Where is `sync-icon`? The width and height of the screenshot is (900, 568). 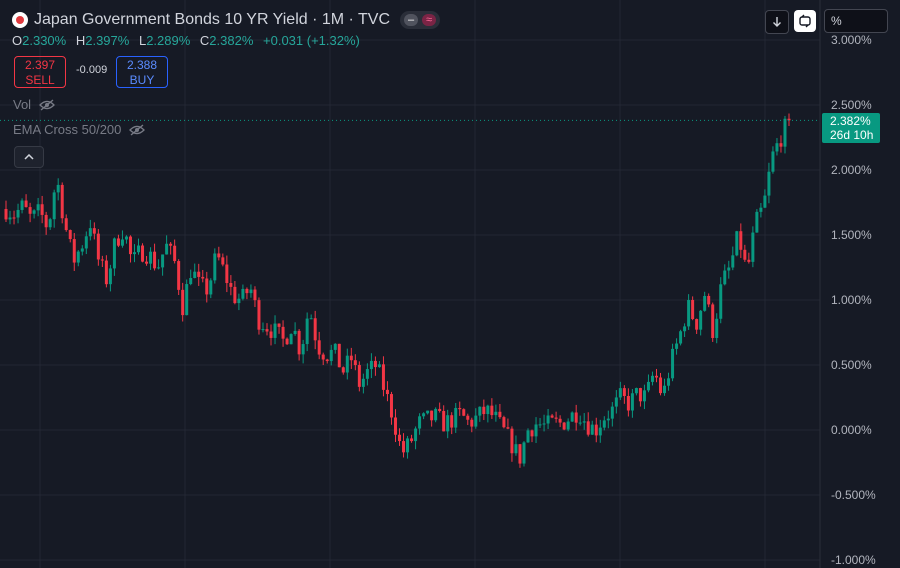 sync-icon is located at coordinates (805, 21).